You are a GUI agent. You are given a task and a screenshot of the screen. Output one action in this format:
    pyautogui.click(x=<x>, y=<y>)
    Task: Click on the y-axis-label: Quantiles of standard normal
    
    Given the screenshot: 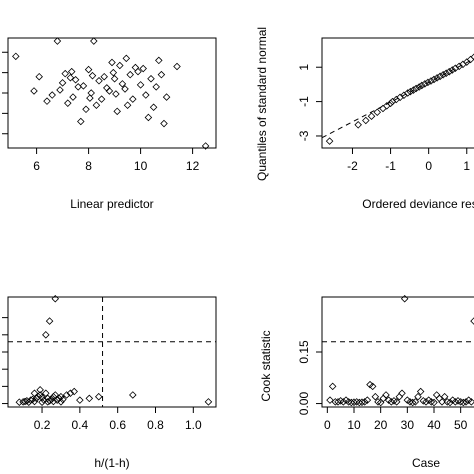 What is the action you would take?
    pyautogui.click(x=262, y=104)
    